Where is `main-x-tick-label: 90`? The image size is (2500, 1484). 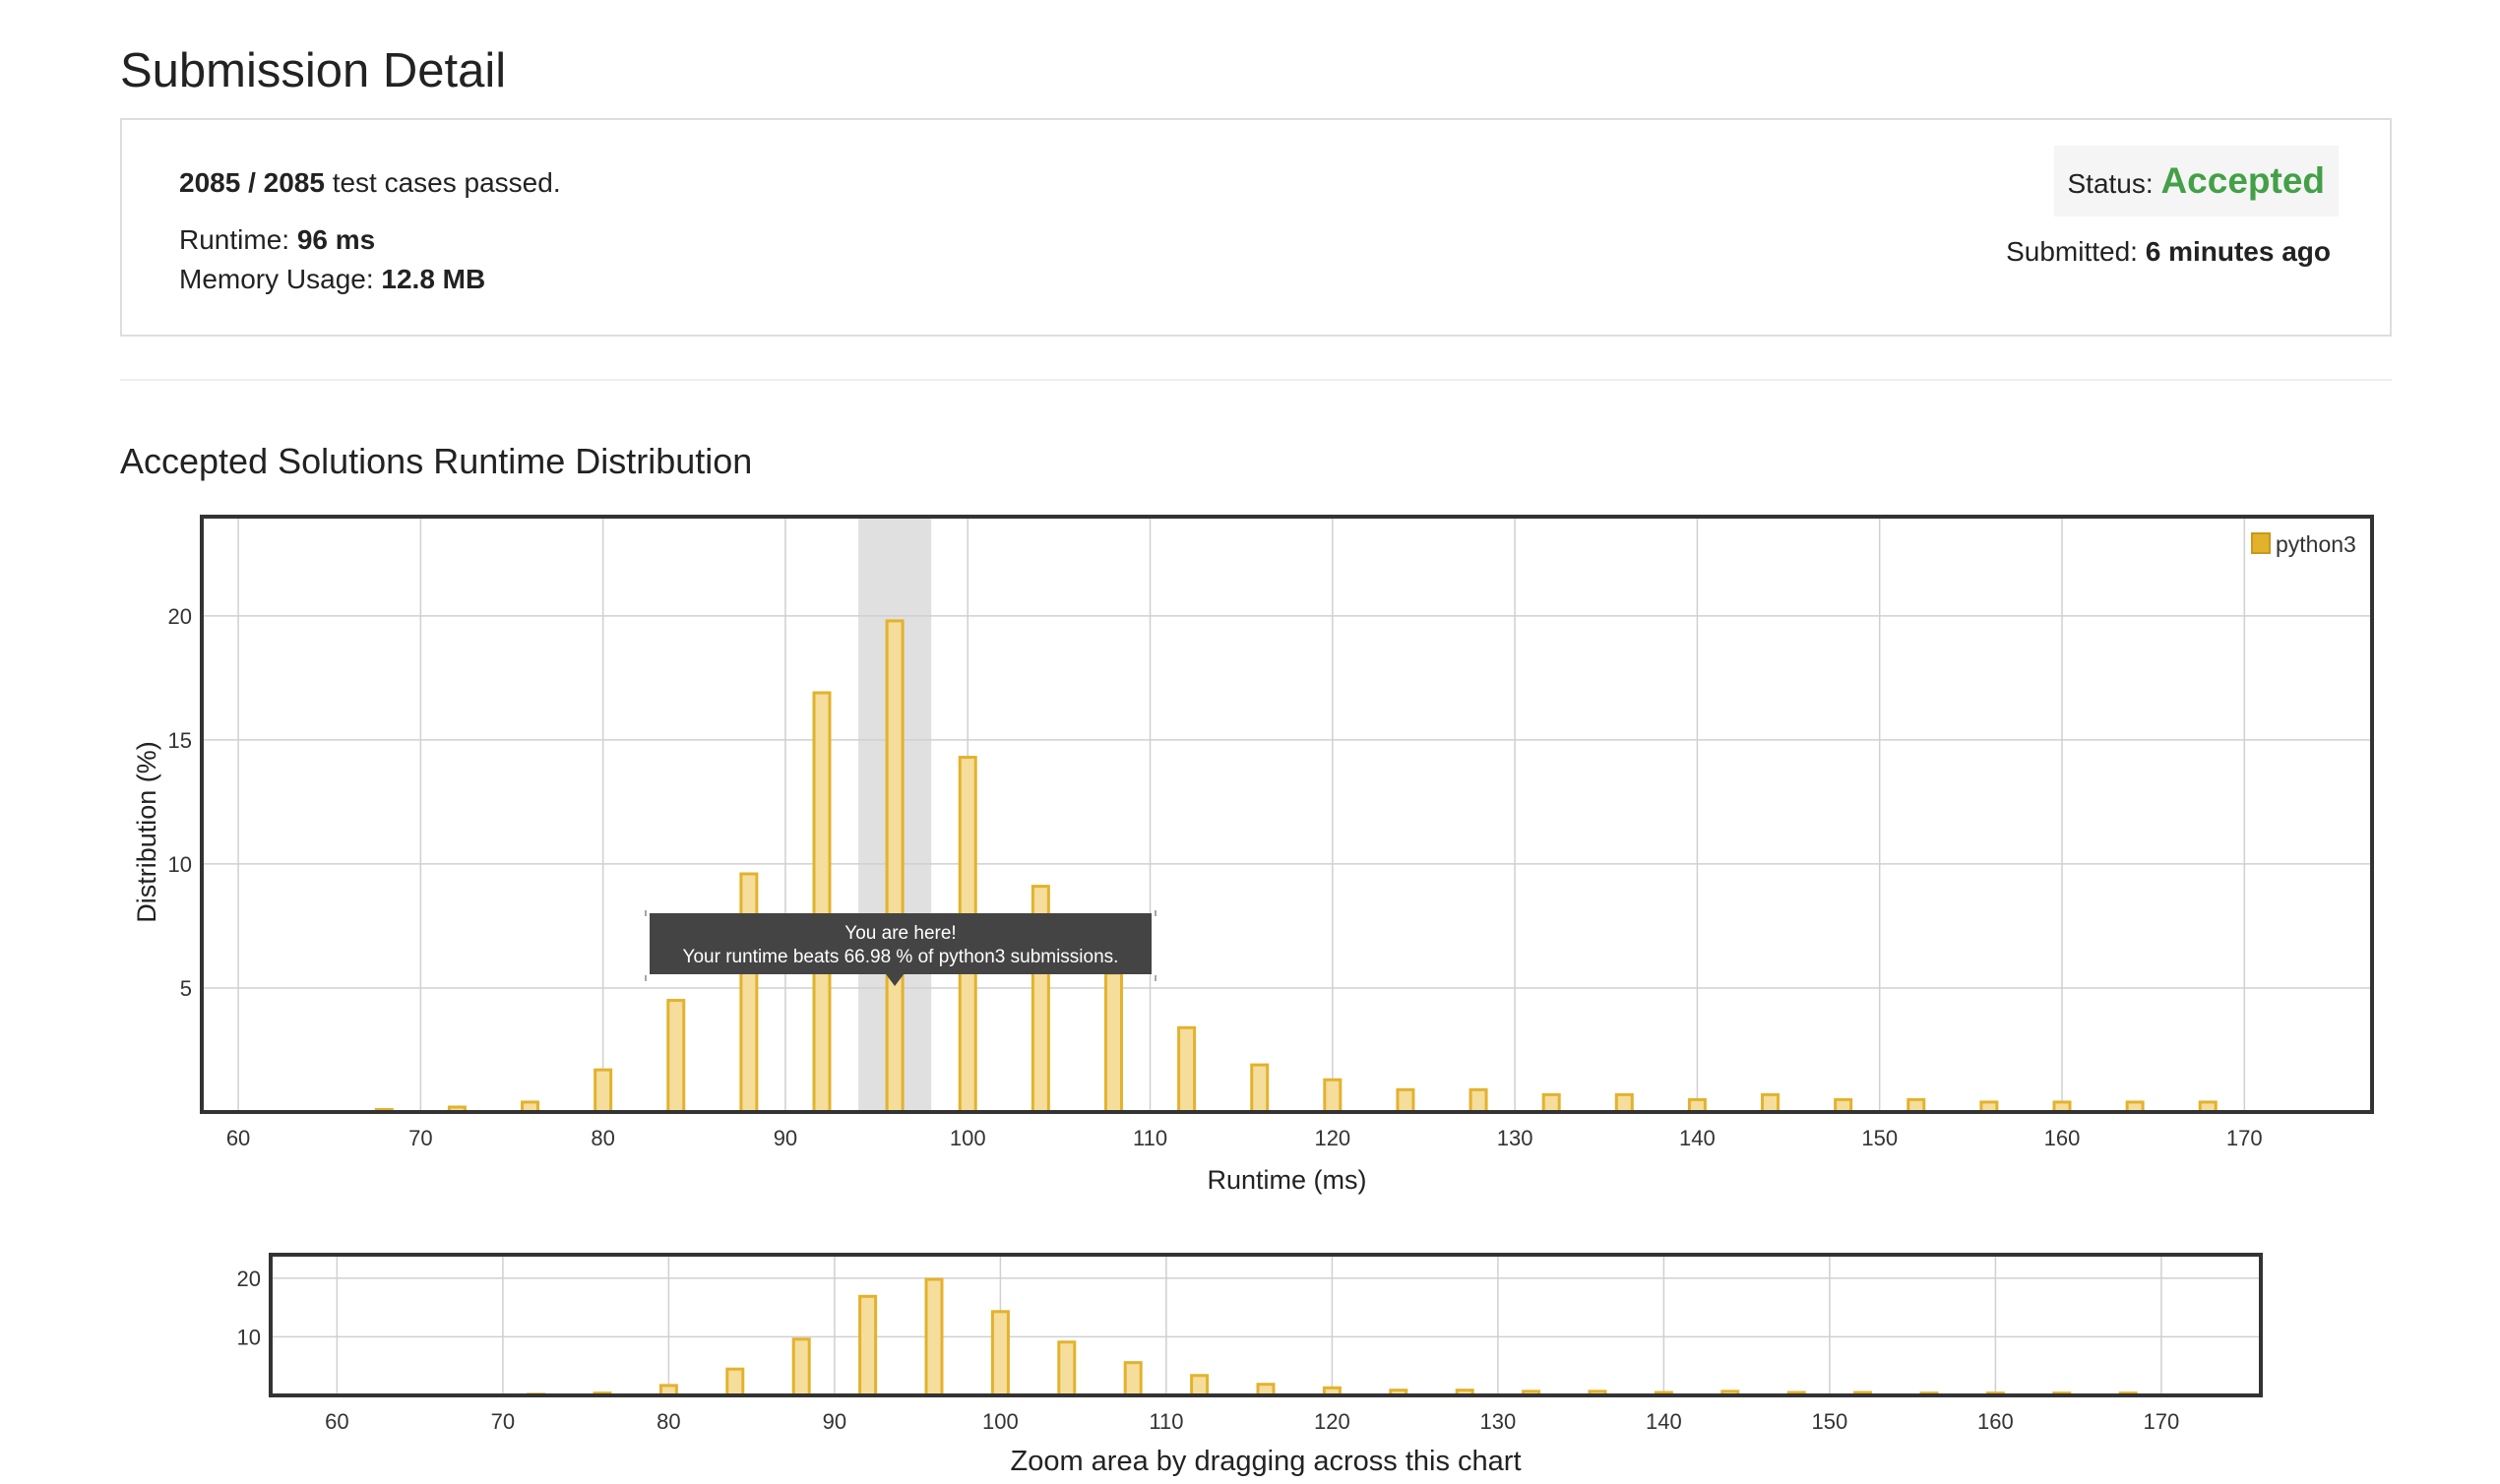 main-x-tick-label: 90 is located at coordinates (785, 1138).